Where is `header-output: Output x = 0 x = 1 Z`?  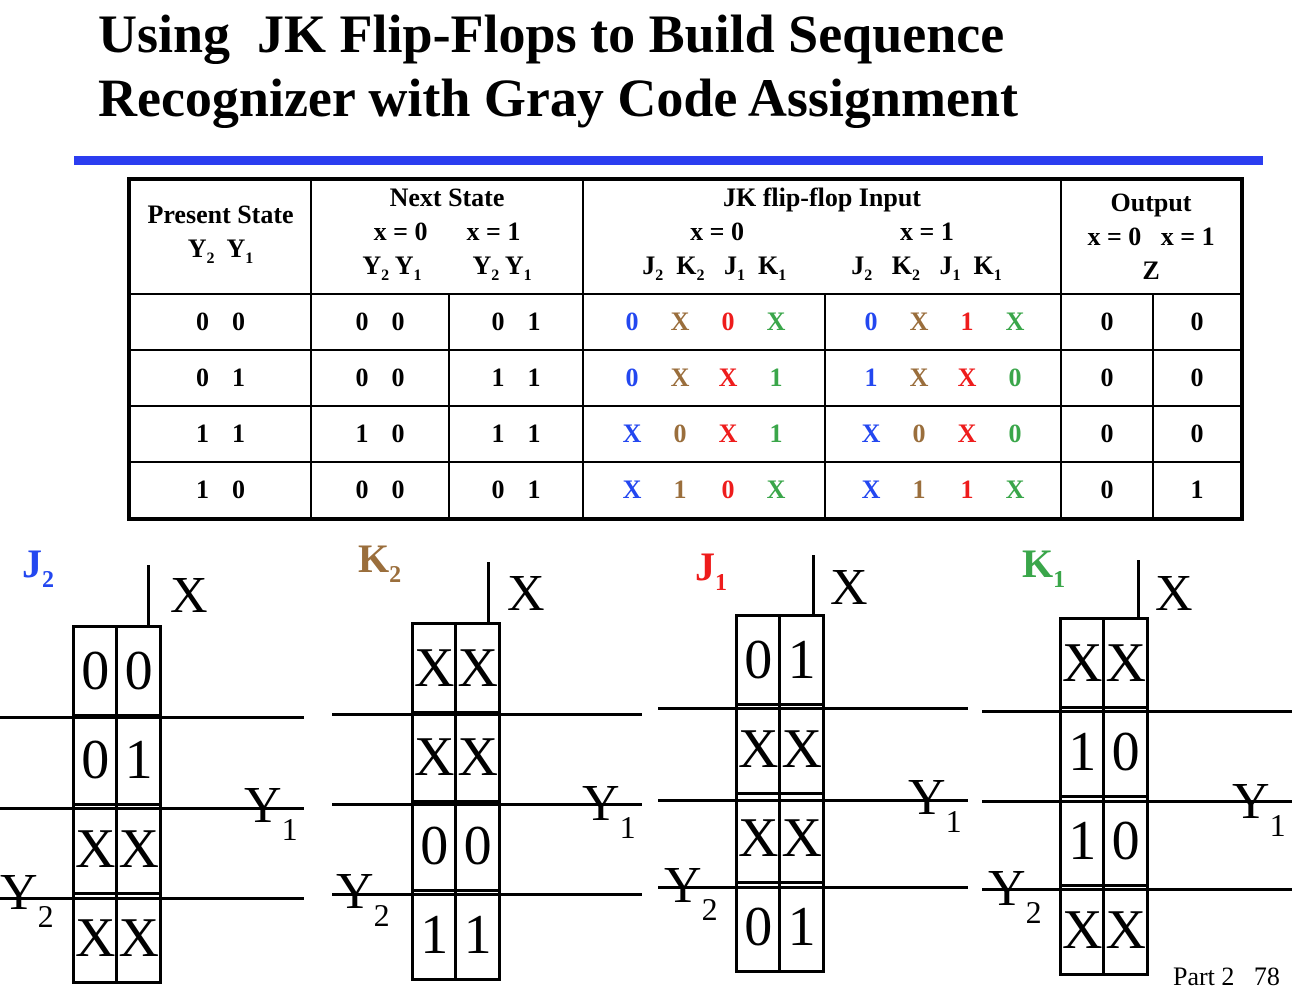
header-output: Output x = 0 x = 1 Z is located at coordinates (1151, 236).